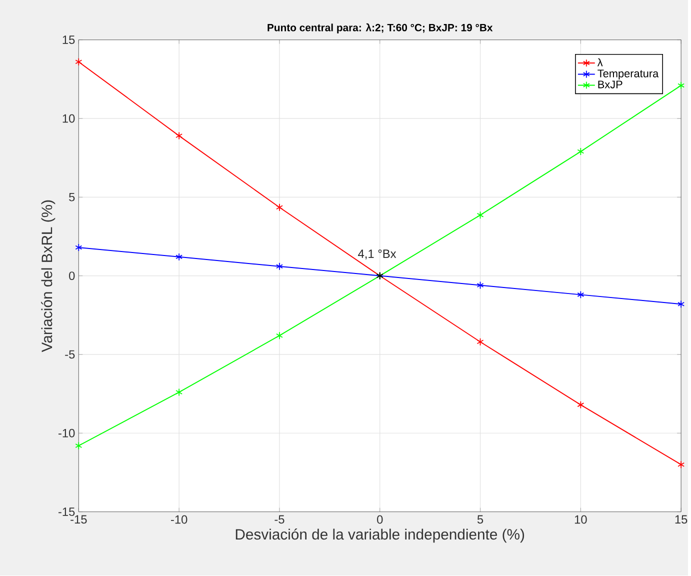 This screenshot has width=691, height=576. I want to click on x-tick-label: 10, so click(580, 520).